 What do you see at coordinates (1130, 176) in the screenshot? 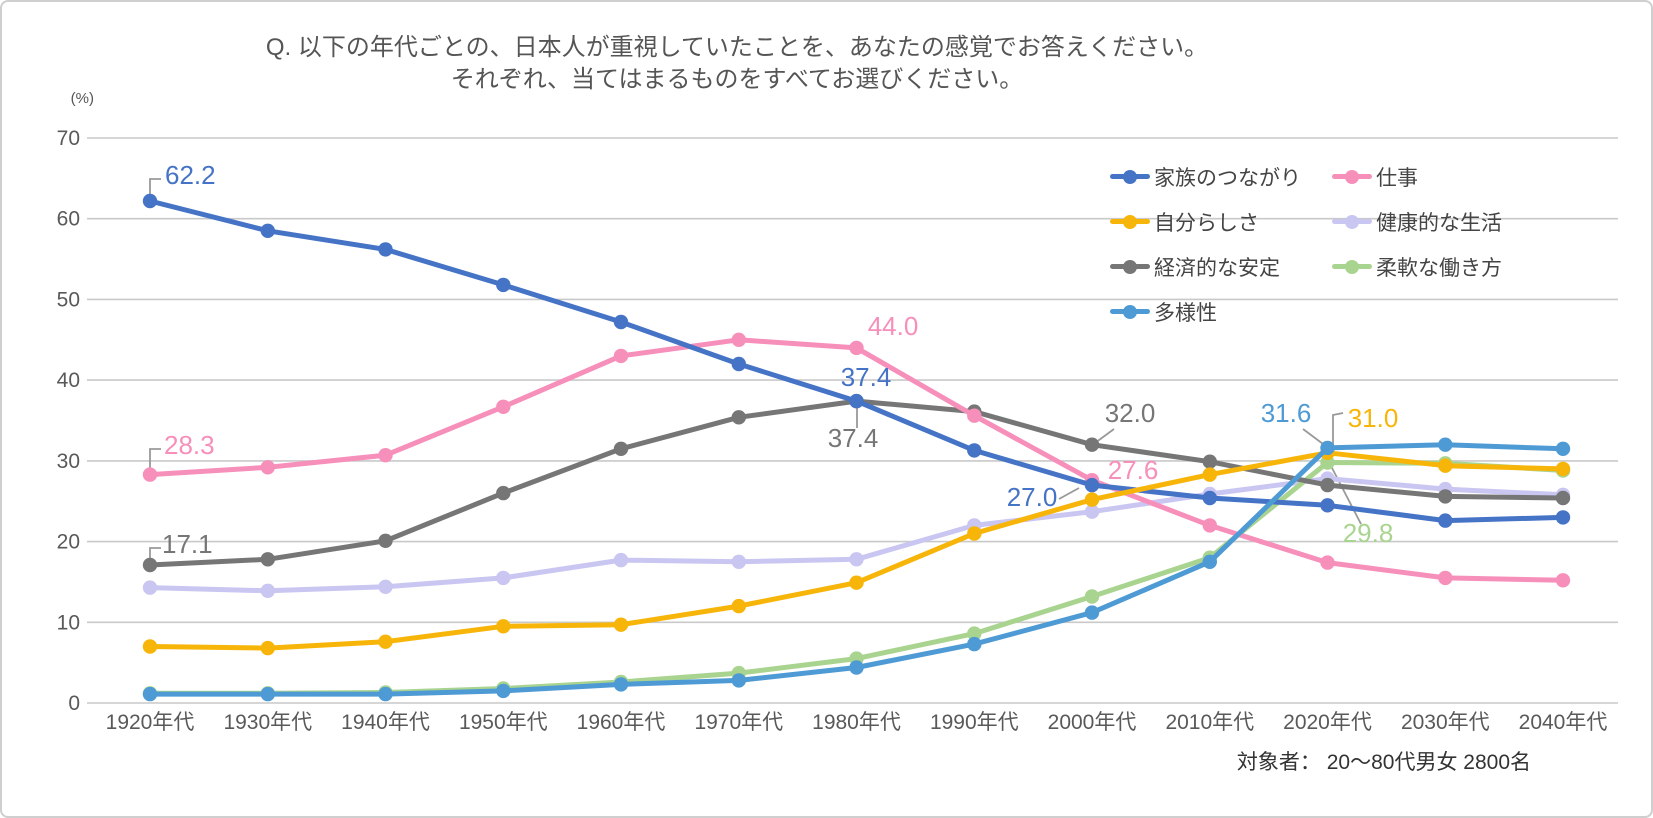
I see `legend-marker-family-ties` at bounding box center [1130, 176].